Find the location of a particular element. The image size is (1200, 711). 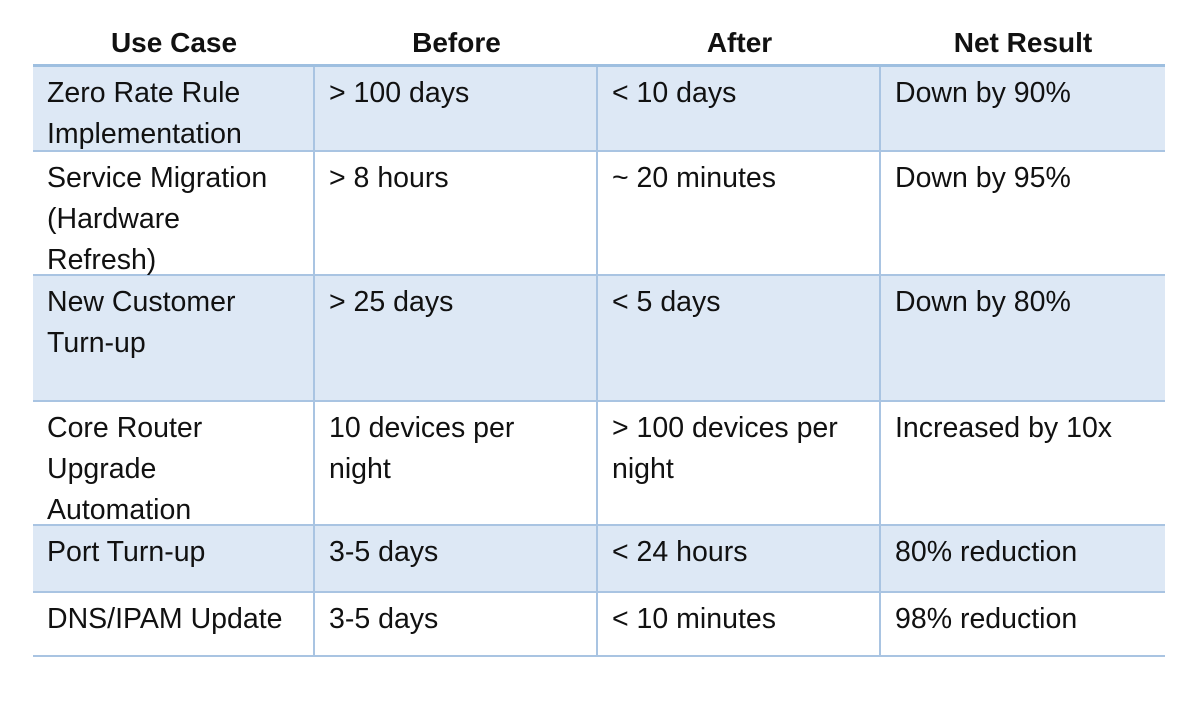

after-cell: < 5 days is located at coordinates (739, 338).